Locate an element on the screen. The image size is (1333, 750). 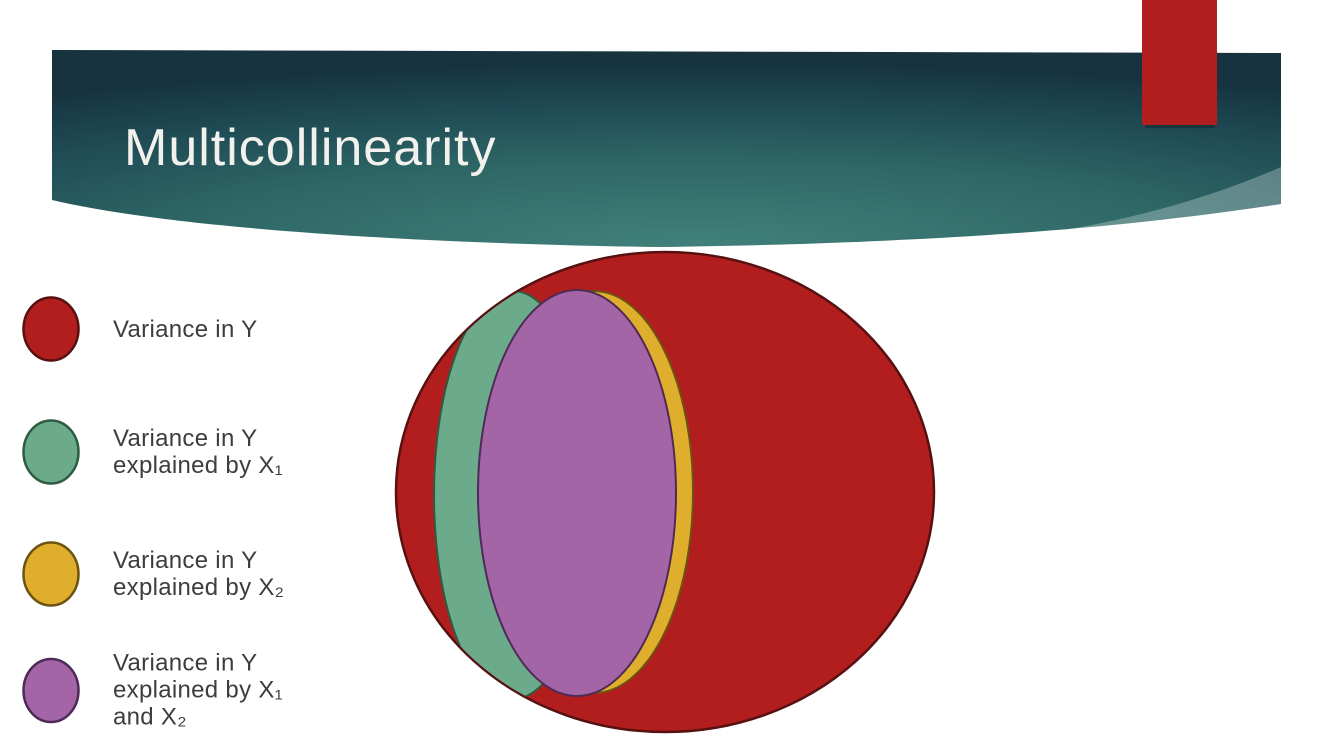
legend-label-line: and X₂ is located at coordinates (150, 717).